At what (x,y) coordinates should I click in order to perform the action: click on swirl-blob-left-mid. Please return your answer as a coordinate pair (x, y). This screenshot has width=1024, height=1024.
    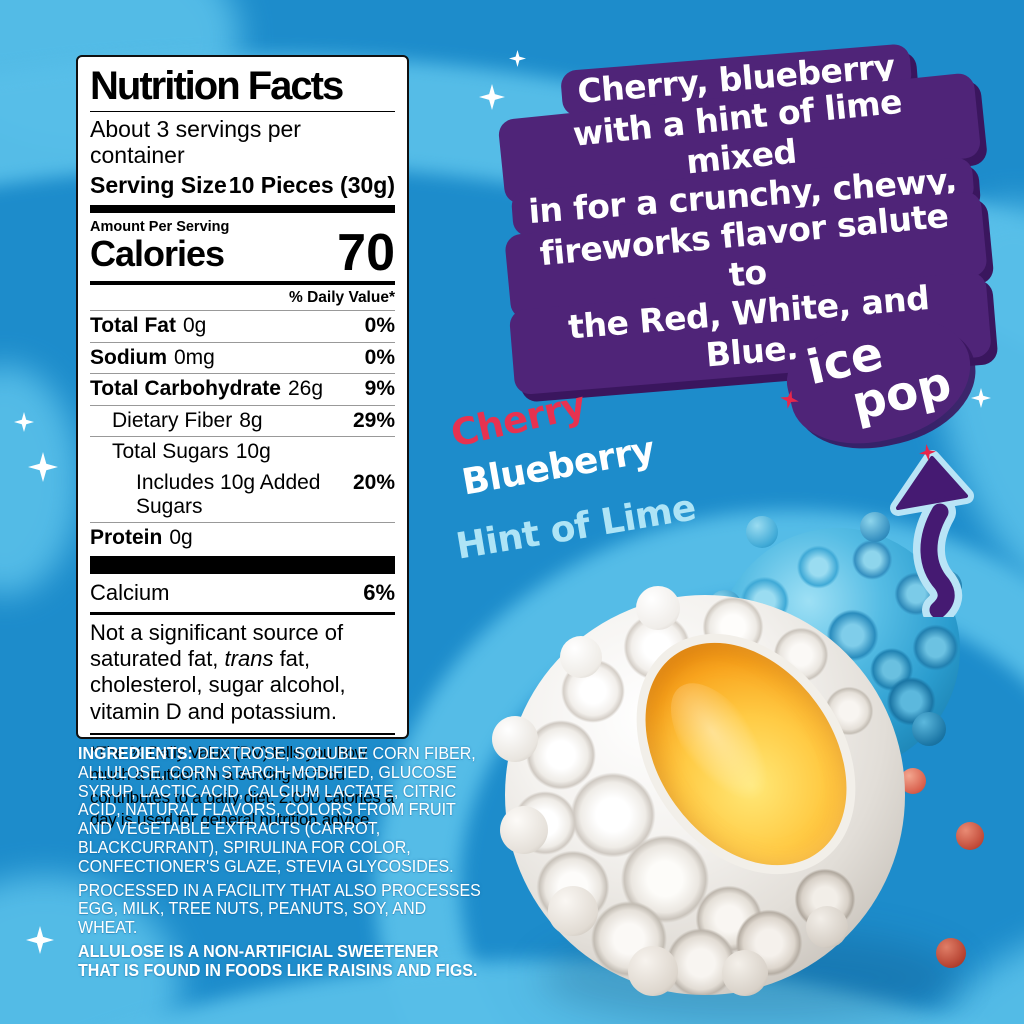
    Looking at the image, I should click on (40, 480).